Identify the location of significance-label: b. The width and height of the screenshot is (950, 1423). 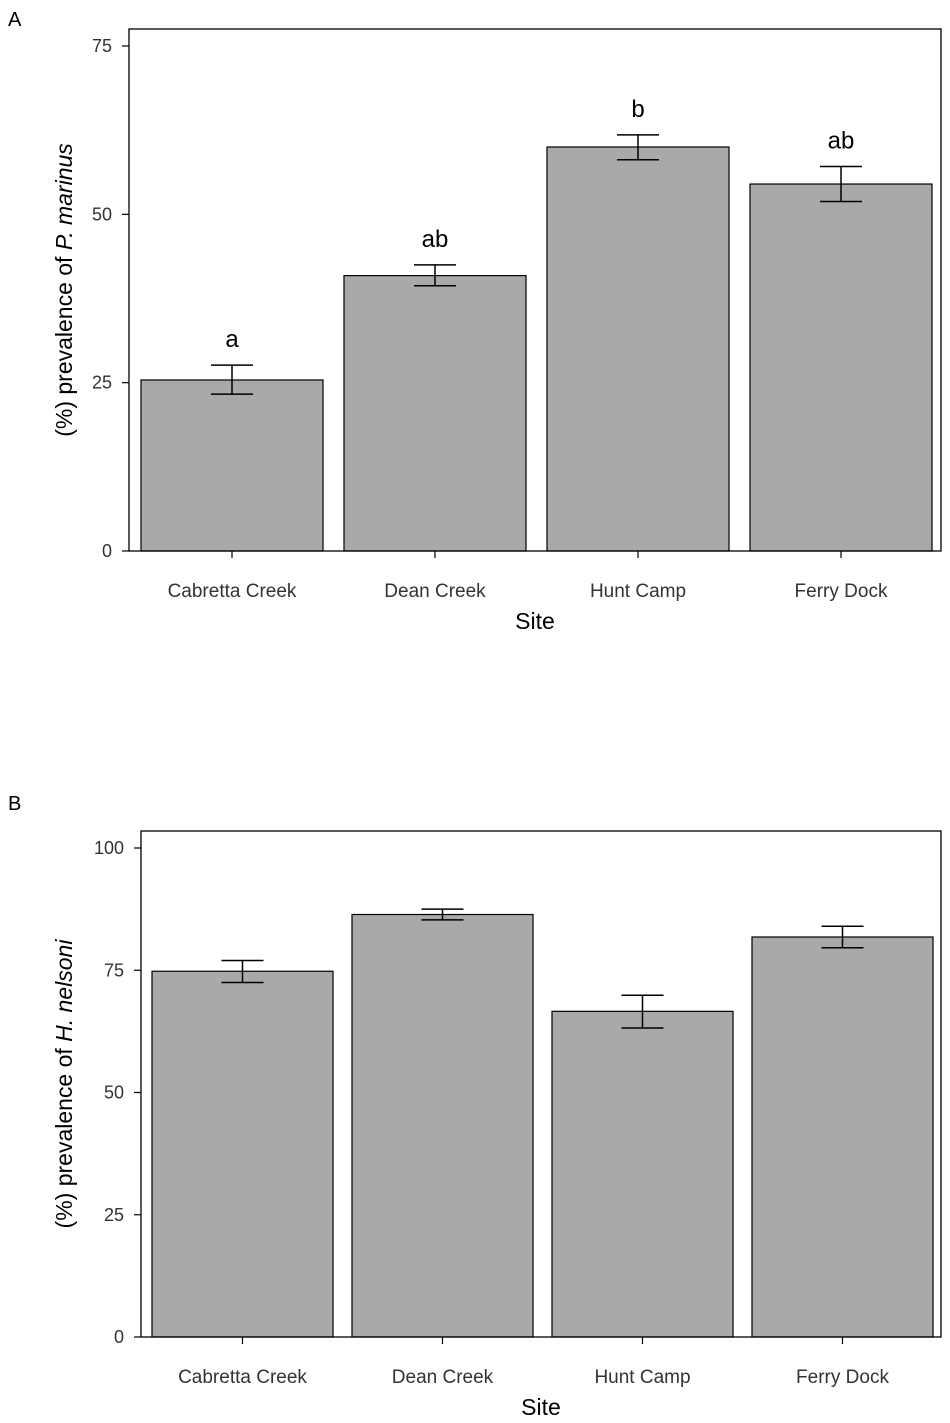
(637, 109).